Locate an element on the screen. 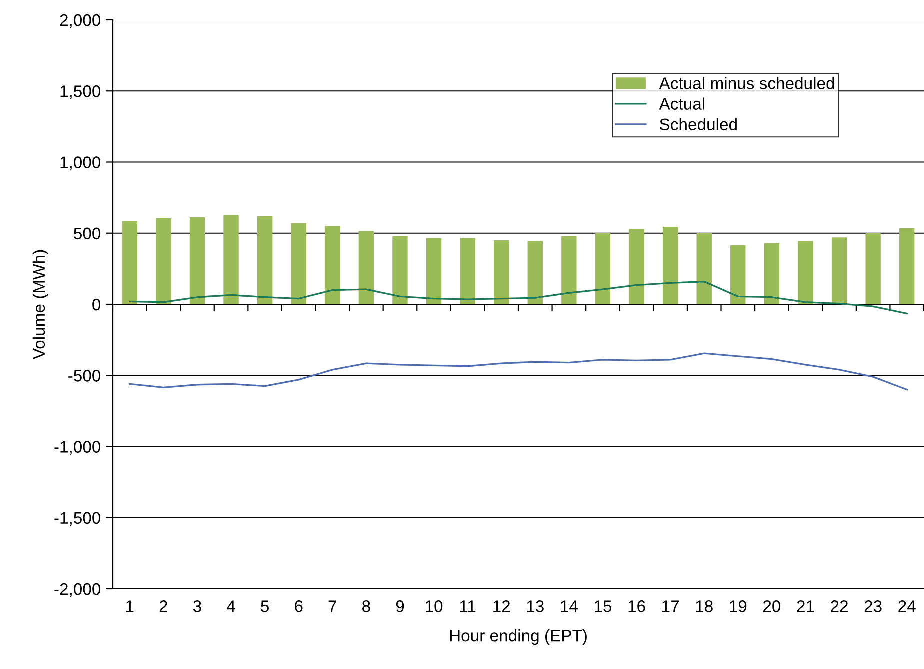 The width and height of the screenshot is (924, 669). x-tick-label: 20 is located at coordinates (772, 606).